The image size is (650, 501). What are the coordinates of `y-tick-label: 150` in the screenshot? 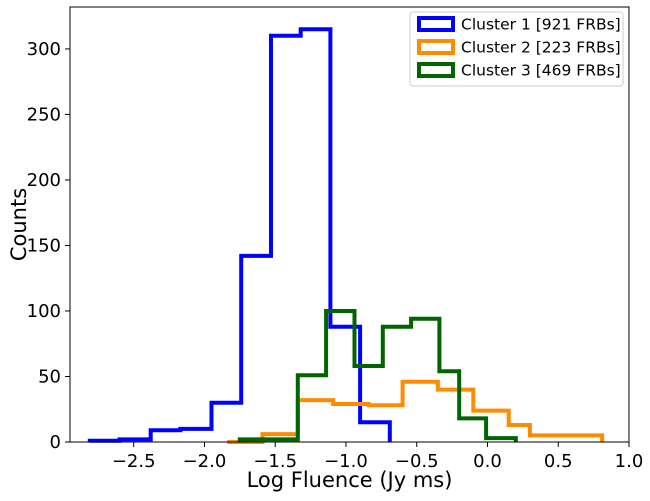 It's located at (44, 245).